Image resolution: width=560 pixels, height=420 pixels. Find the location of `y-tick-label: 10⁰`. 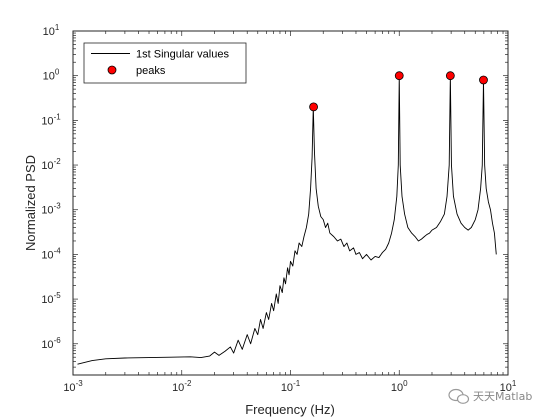

y-tick-label: 10⁰ is located at coordinates (51, 75).